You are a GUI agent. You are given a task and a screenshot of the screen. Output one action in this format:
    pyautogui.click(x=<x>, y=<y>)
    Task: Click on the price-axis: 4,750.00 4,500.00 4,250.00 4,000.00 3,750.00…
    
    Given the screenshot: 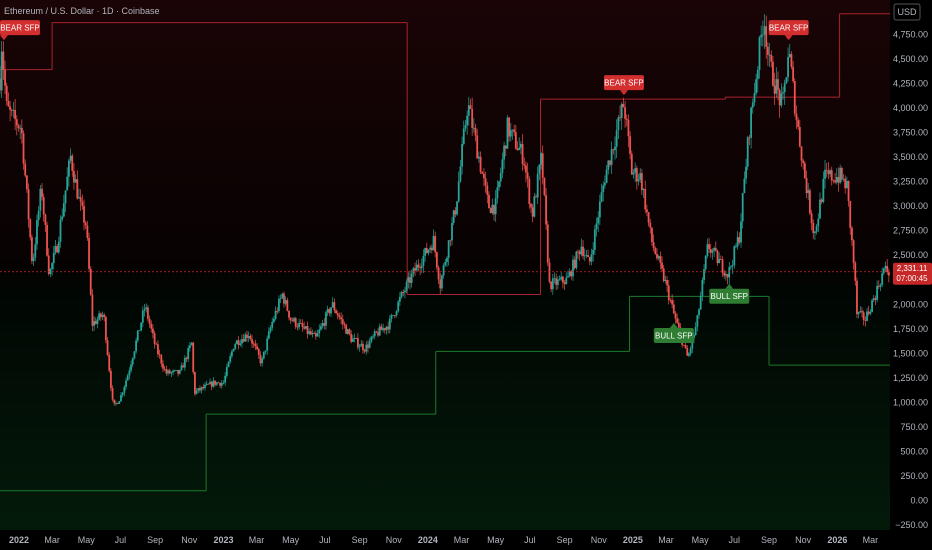 What is the action you would take?
    pyautogui.click(x=910, y=279)
    